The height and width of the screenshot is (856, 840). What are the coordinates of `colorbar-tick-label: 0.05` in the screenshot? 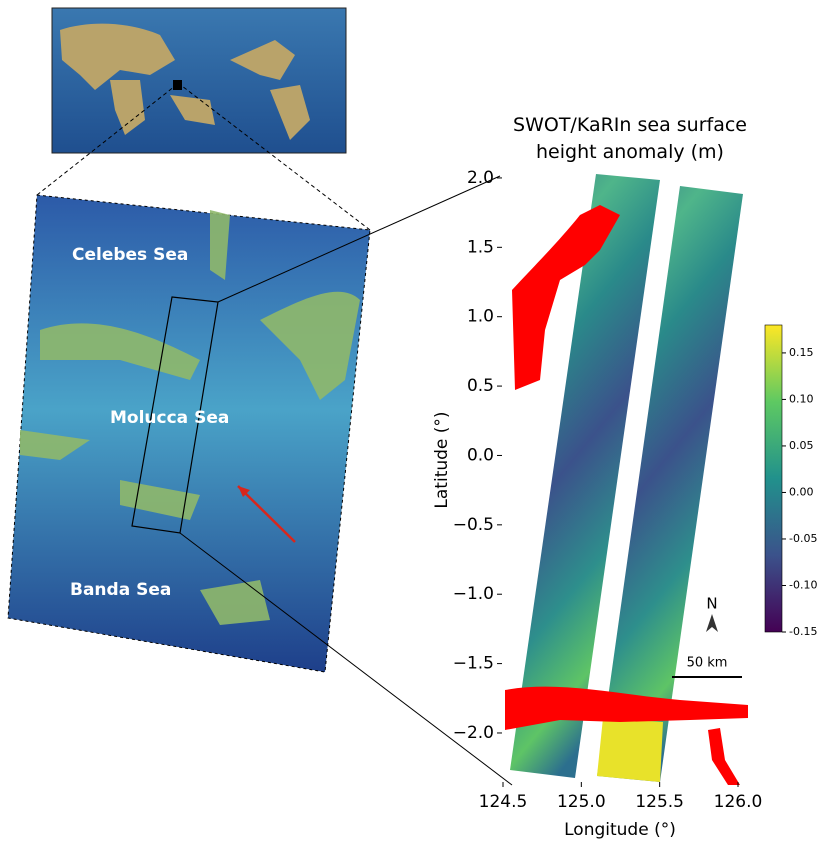 It's located at (801, 445).